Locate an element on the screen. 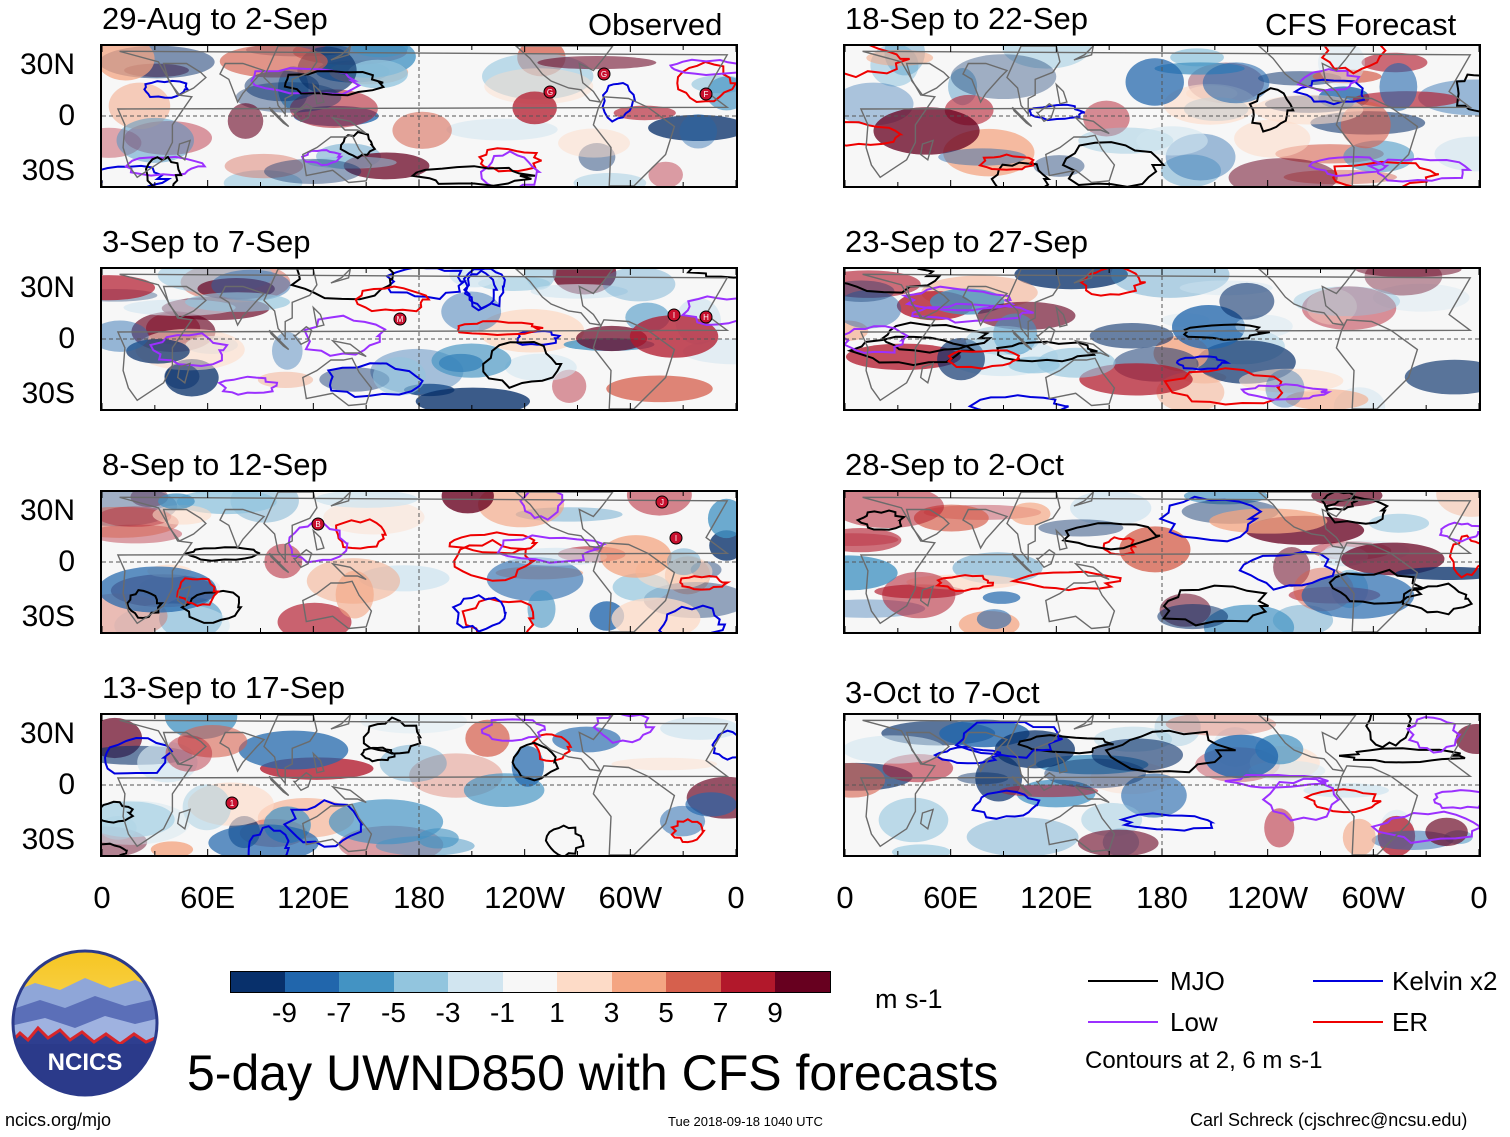 Image resolution: width=1510 pixels, height=1137 pixels. panel-title: 3-Oct to 7-Oct is located at coordinates (942, 692).